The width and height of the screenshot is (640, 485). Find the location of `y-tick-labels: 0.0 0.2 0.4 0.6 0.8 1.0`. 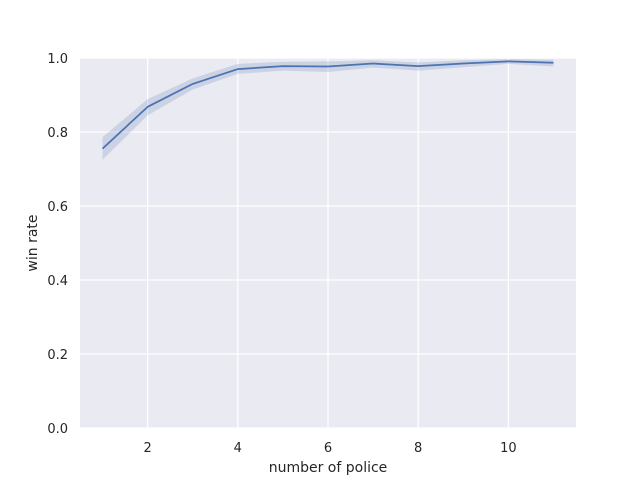

y-tick-labels: 0.0 0.2 0.4 0.6 0.8 1.0 is located at coordinates (57, 244).